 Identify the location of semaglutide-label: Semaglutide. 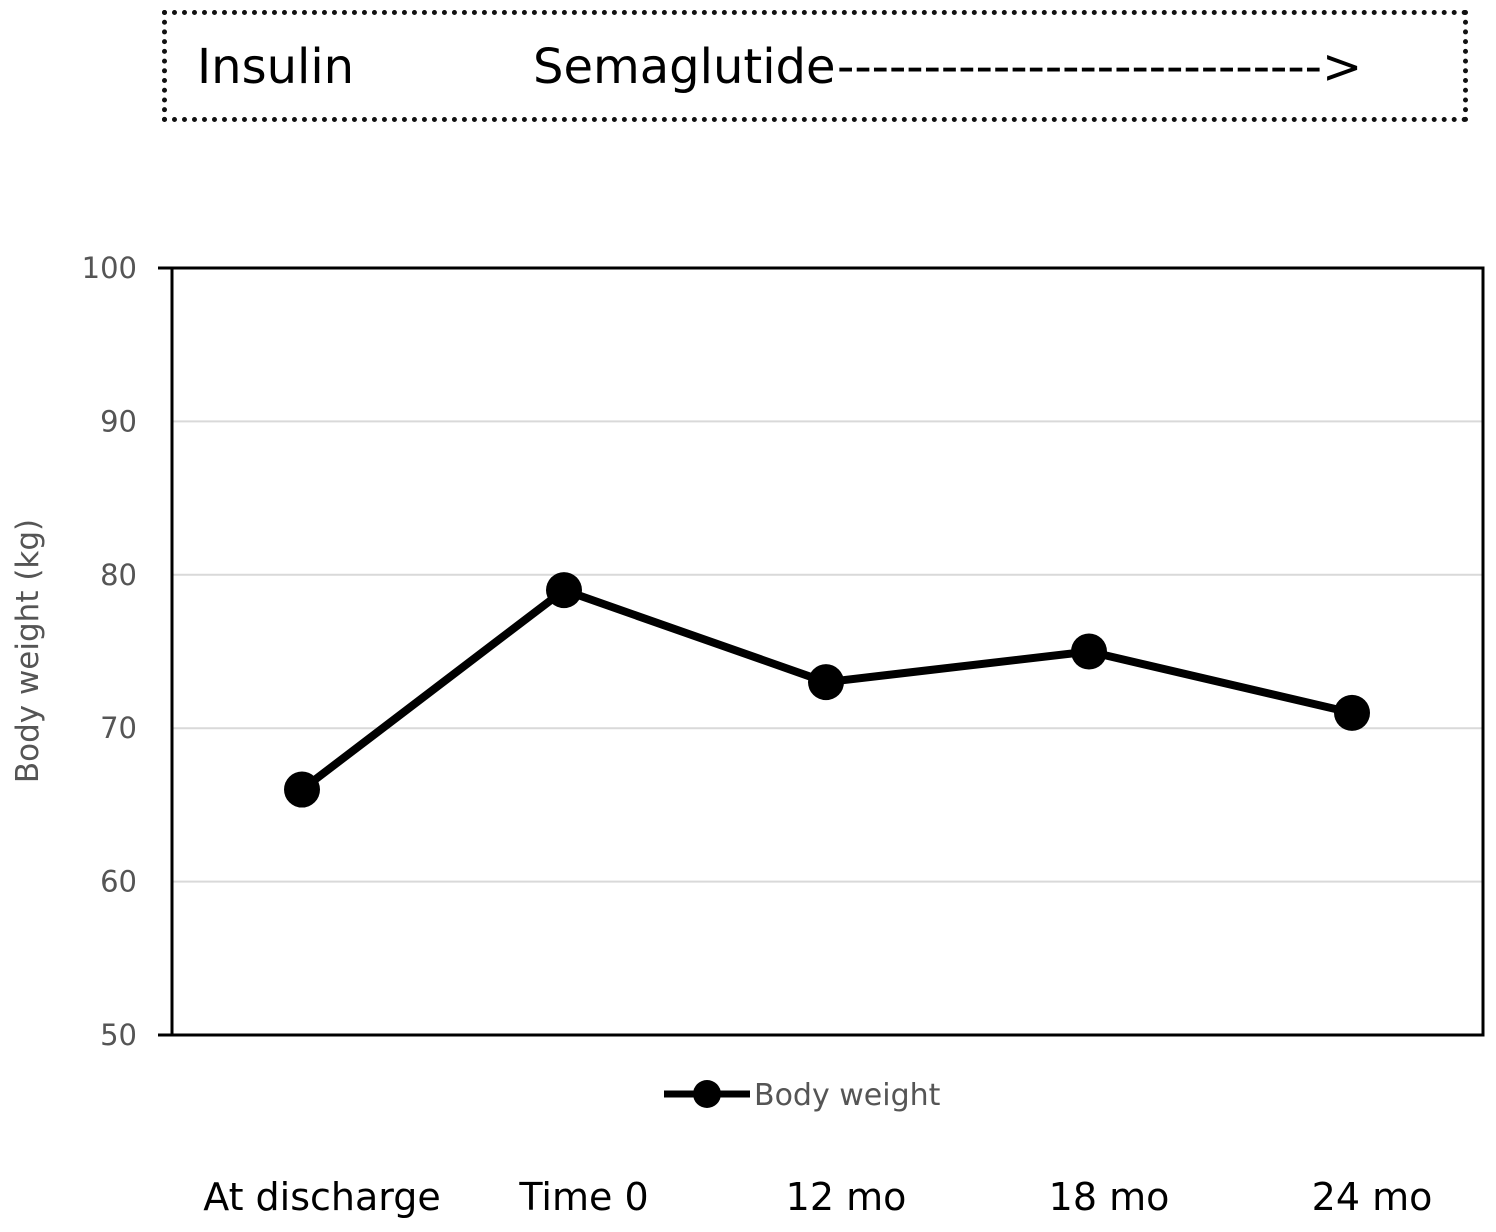
(684, 67).